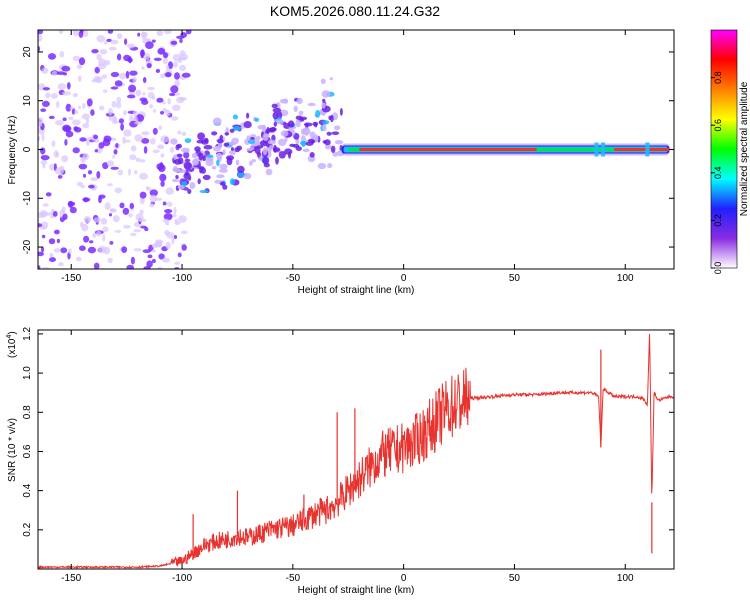 The width and height of the screenshot is (750, 600). Describe the element at coordinates (27, 198) in the screenshot. I see `y-tick-label: -10` at that location.